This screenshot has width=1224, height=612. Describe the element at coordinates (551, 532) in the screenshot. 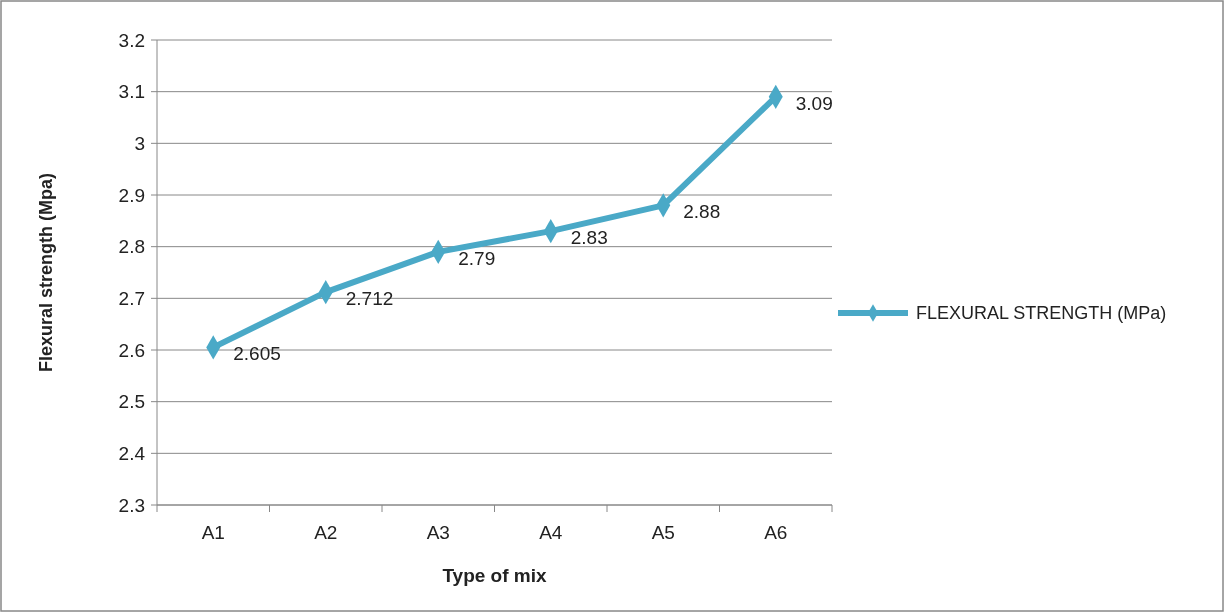

I see `x-tick-label: A4` at that location.